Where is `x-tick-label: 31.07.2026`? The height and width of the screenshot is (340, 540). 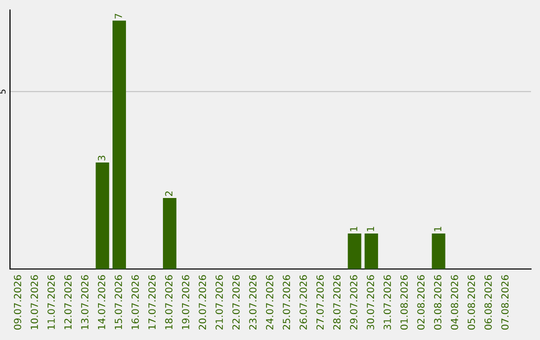 x-tick-label: 31.07.2026 is located at coordinates (387, 302).